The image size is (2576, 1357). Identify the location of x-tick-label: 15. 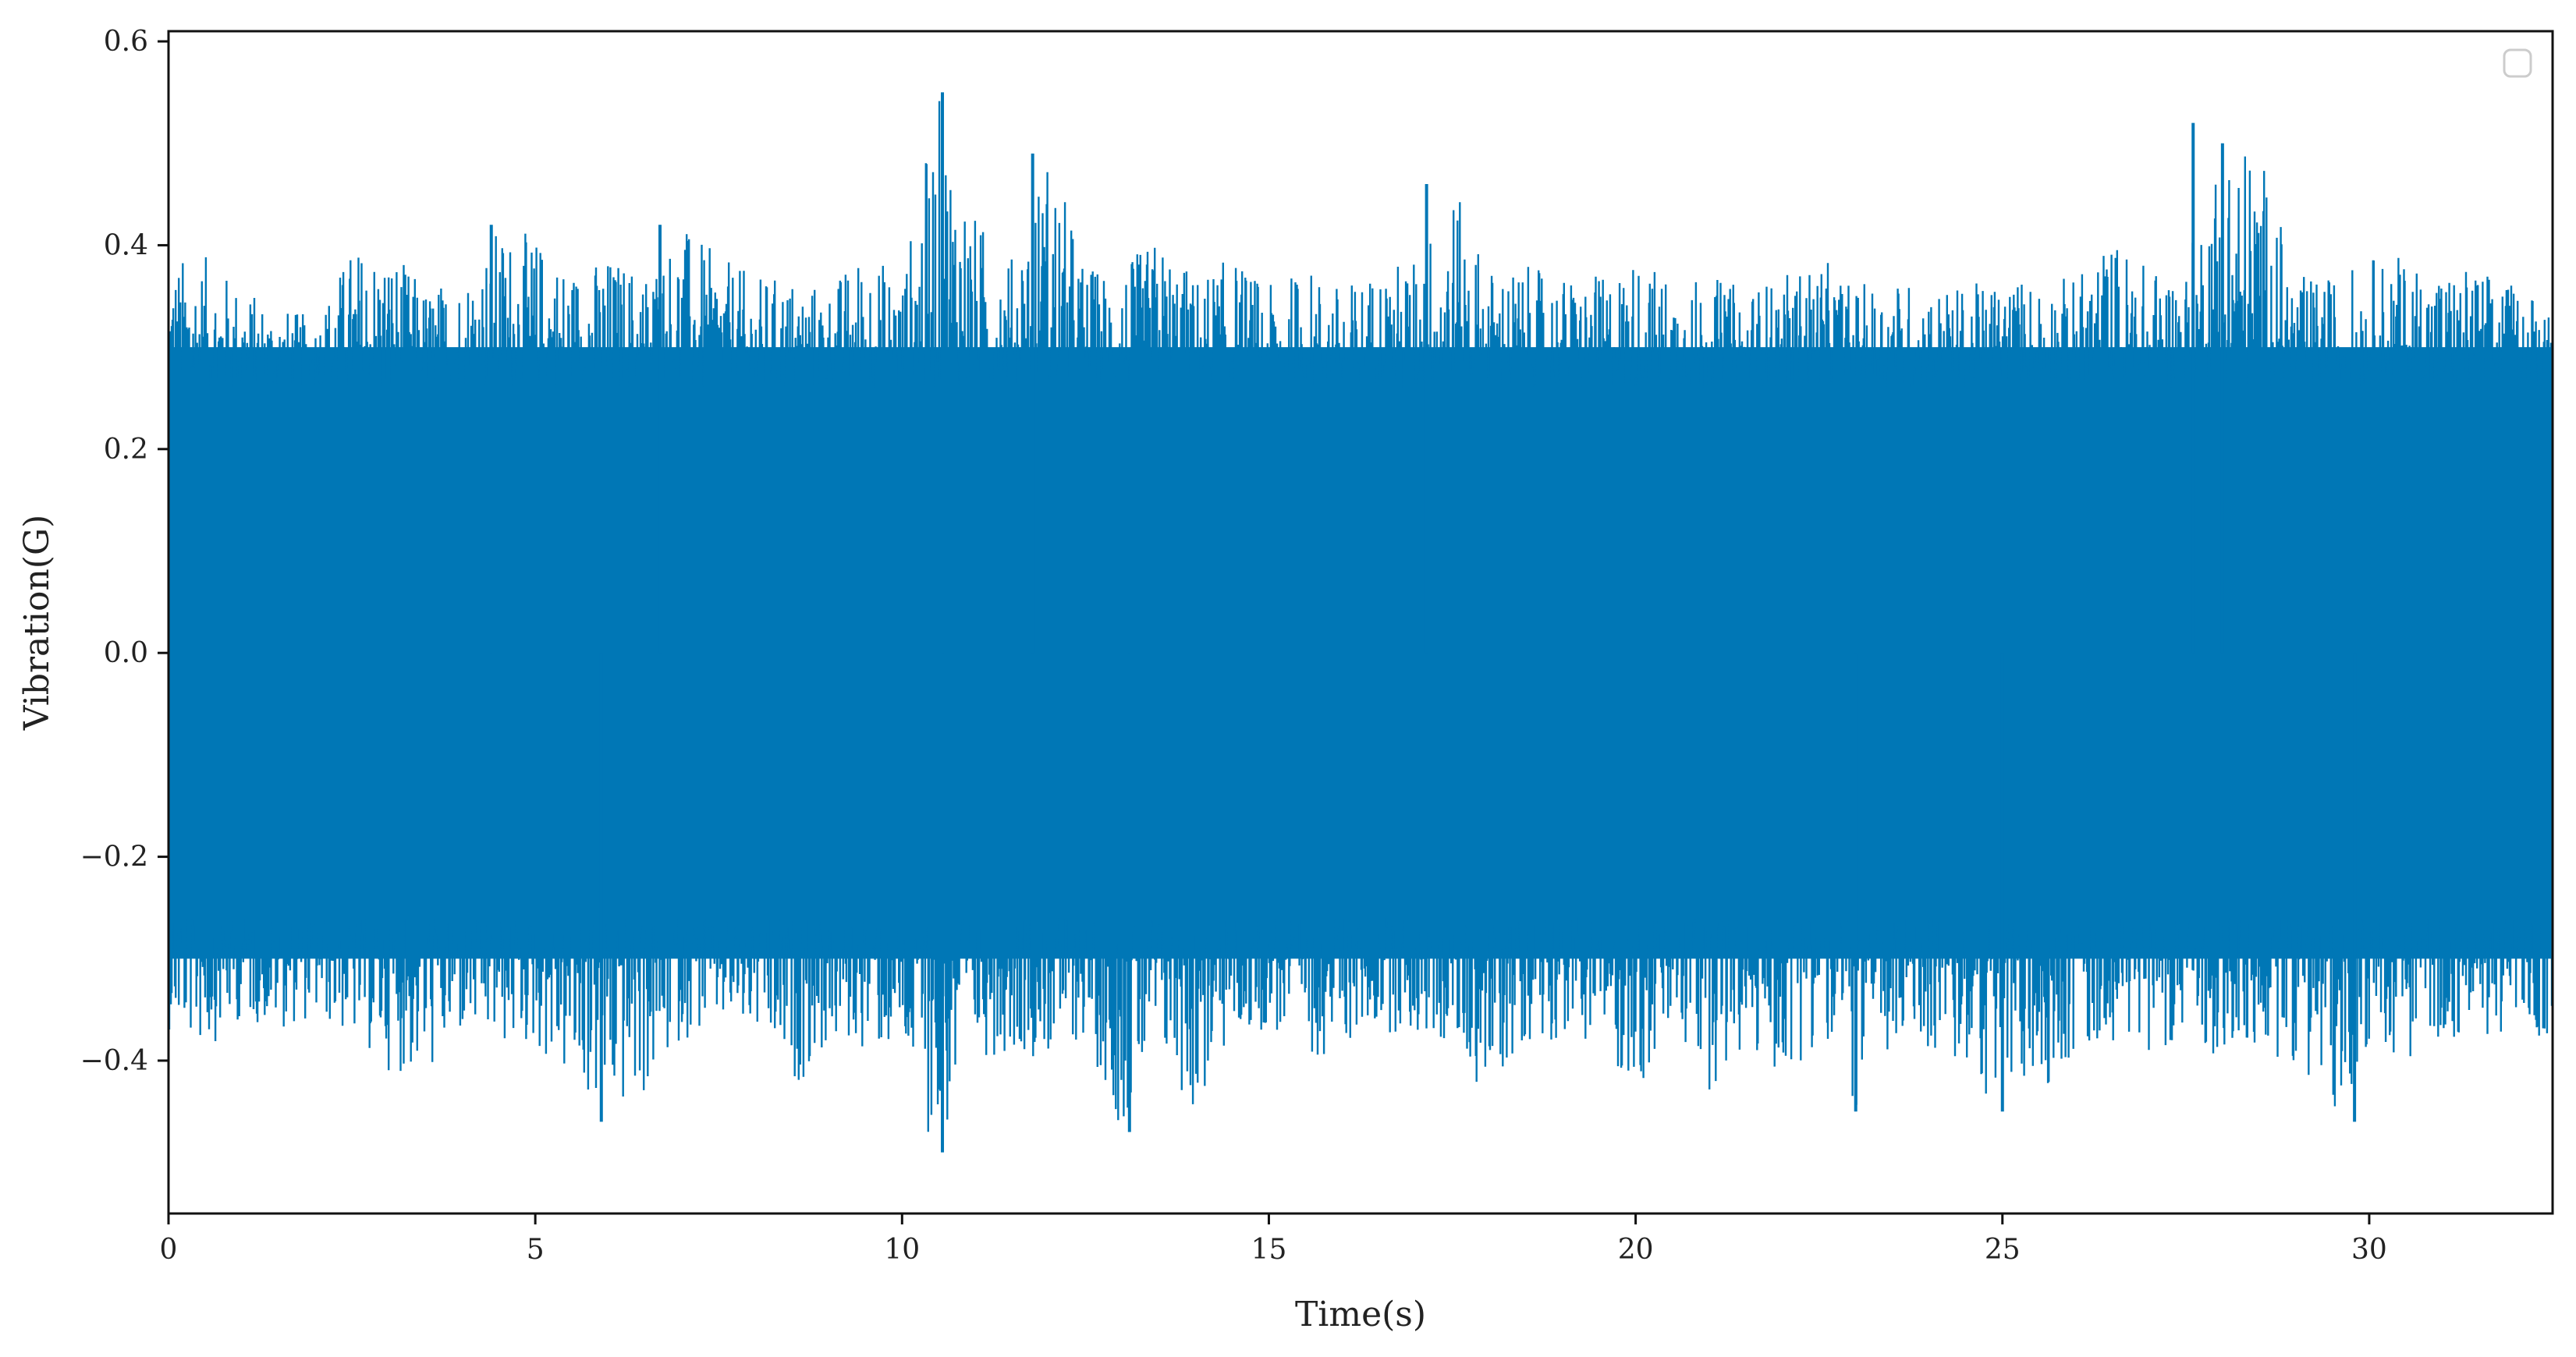
(1269, 1250).